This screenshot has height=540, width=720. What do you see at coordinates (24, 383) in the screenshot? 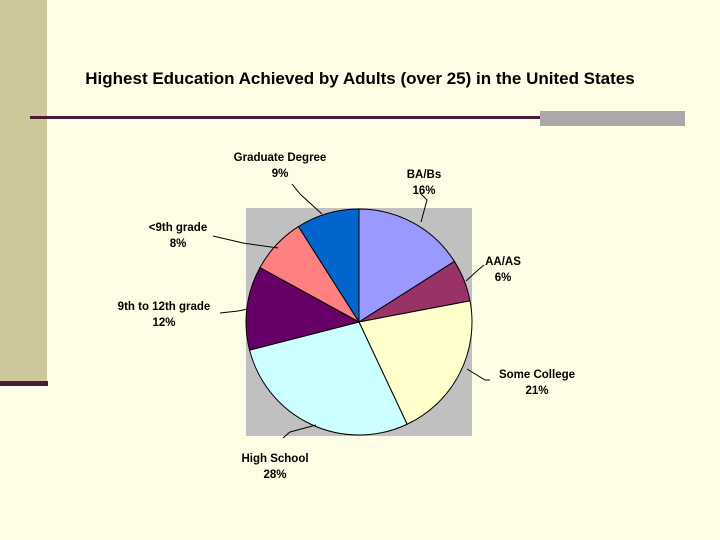
I see `left-accent-rule` at bounding box center [24, 383].